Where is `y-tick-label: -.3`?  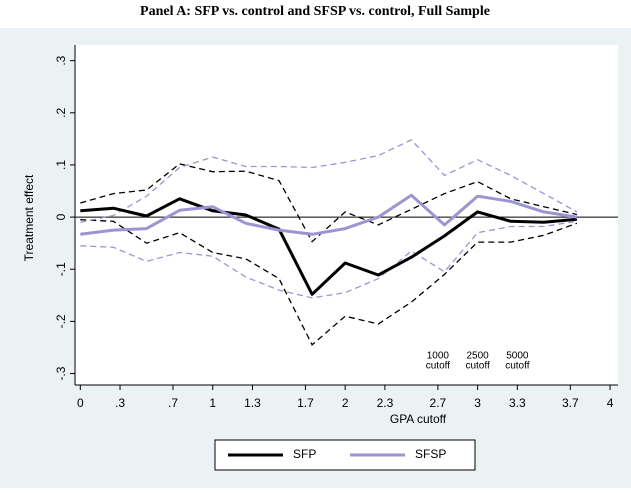
y-tick-label: -.3 is located at coordinates (61, 373).